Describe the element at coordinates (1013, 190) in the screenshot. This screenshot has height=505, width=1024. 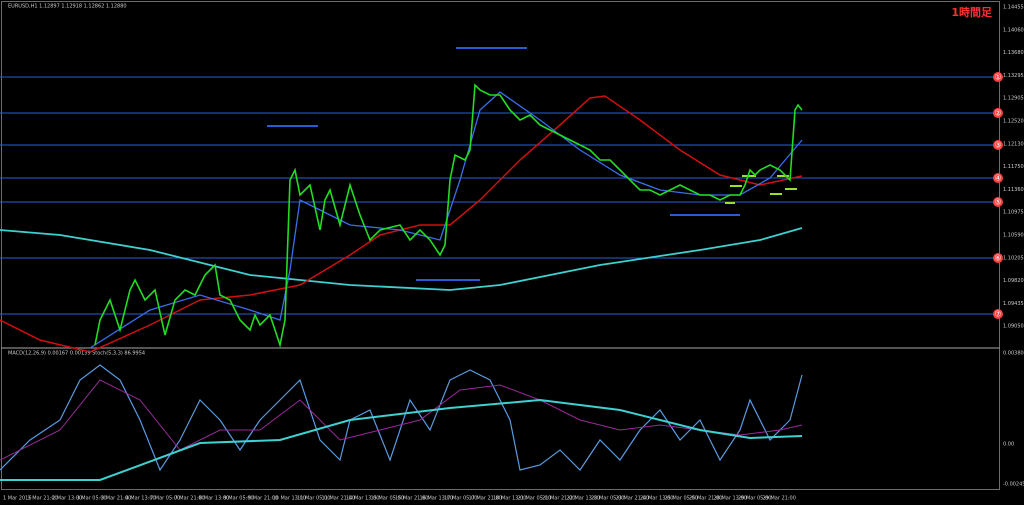
I see `price-label: 1.11360` at that location.